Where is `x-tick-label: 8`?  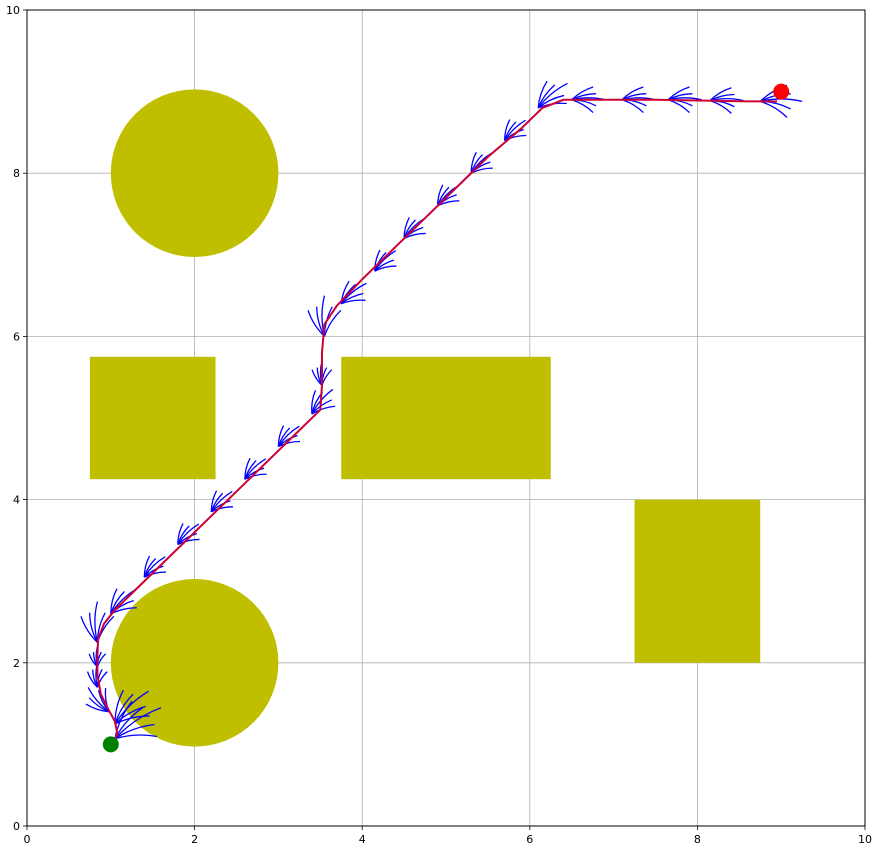
x-tick-label: 8 is located at coordinates (697, 839).